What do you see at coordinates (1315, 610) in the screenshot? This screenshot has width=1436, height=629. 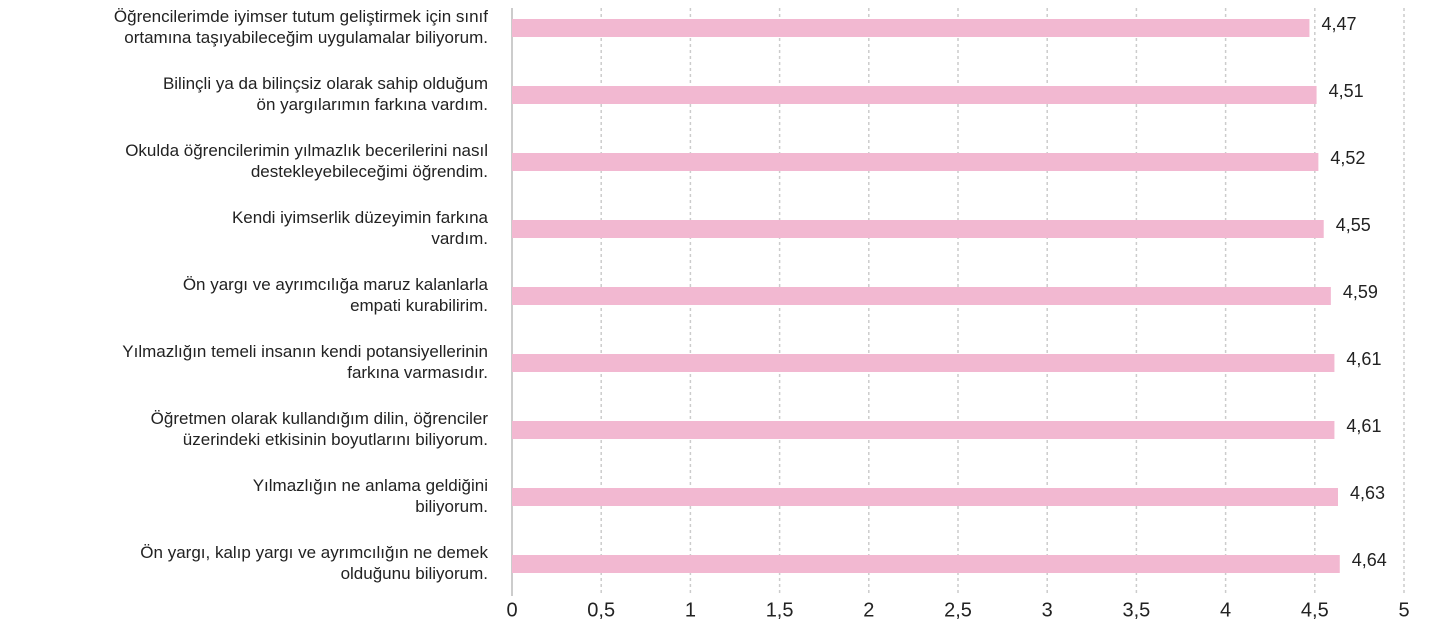 I see `x-tick-label: 4,5` at bounding box center [1315, 610].